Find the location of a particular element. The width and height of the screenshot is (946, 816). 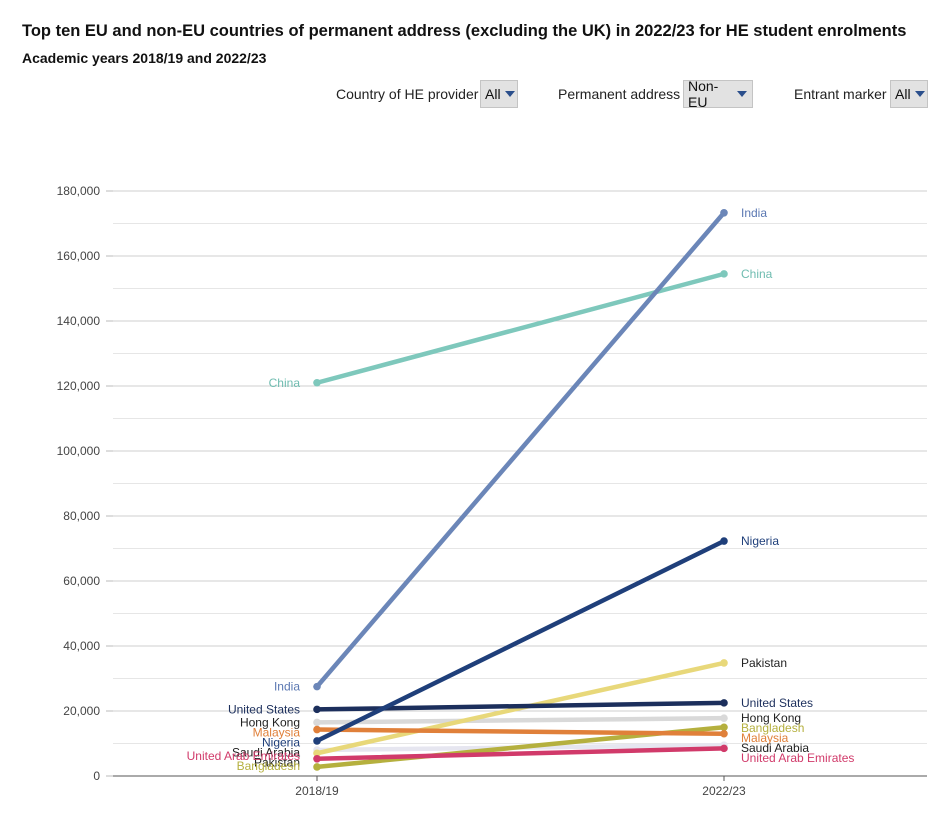

entrant-filter-dropdown: All is located at coordinates (909, 94).